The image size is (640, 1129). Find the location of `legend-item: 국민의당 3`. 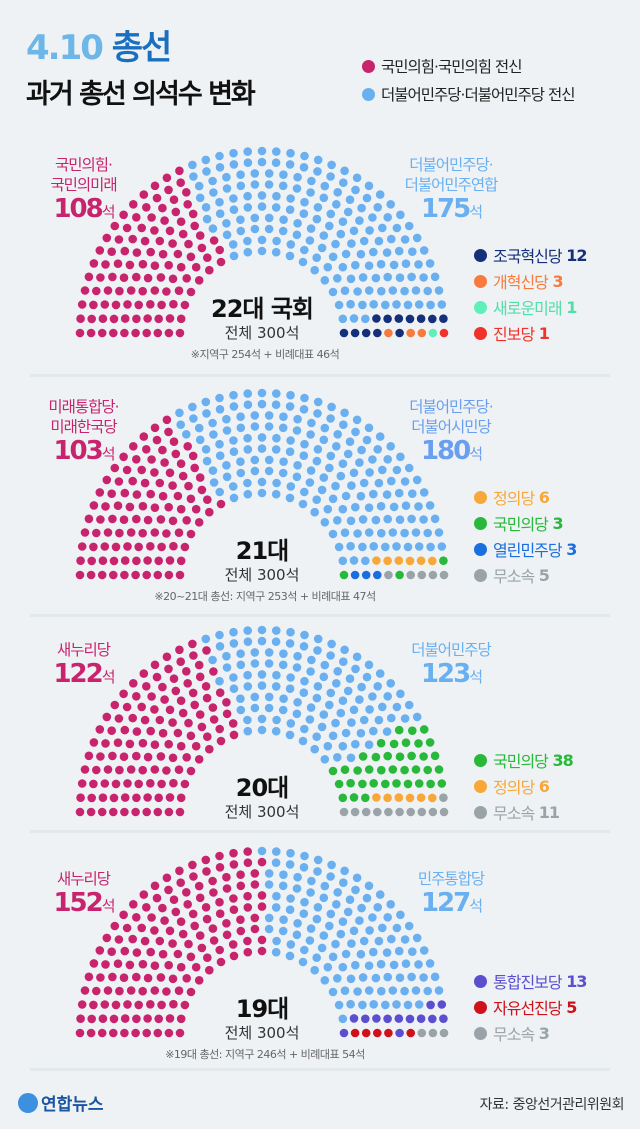

legend-item: 국민의당 3 is located at coordinates (525, 523).